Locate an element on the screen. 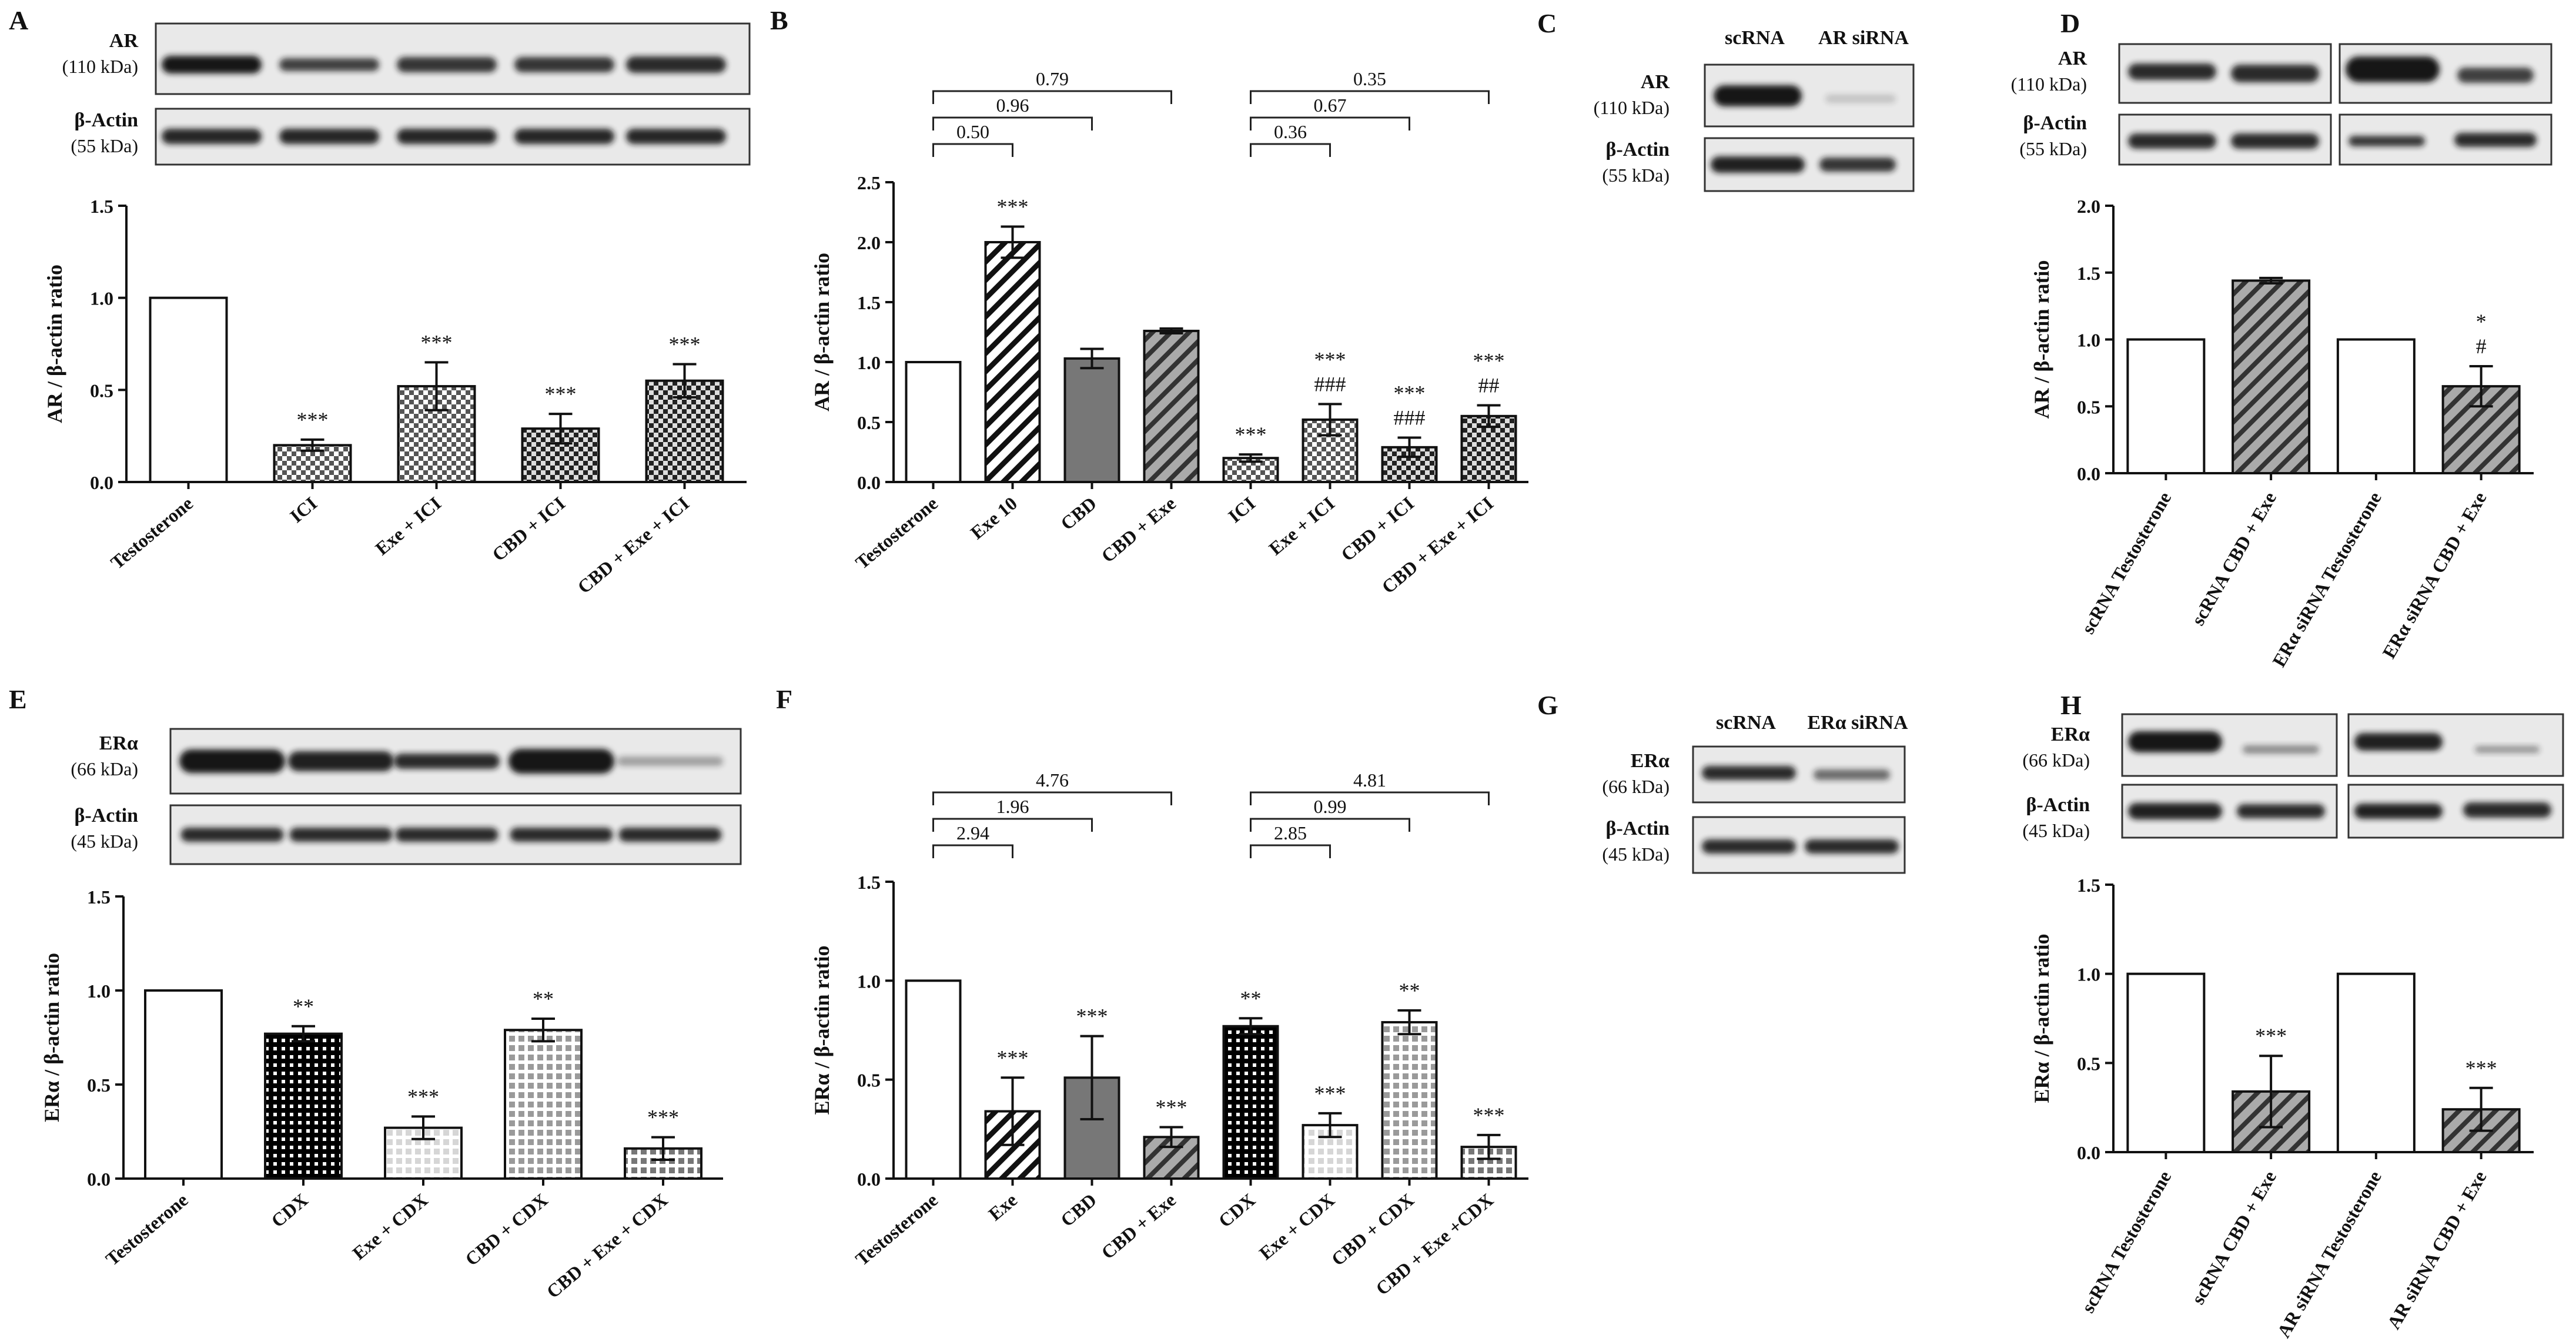 The width and height of the screenshot is (2576, 1342). x-tick-label: ERα siRNA CBD + Exe is located at coordinates (2434, 575).